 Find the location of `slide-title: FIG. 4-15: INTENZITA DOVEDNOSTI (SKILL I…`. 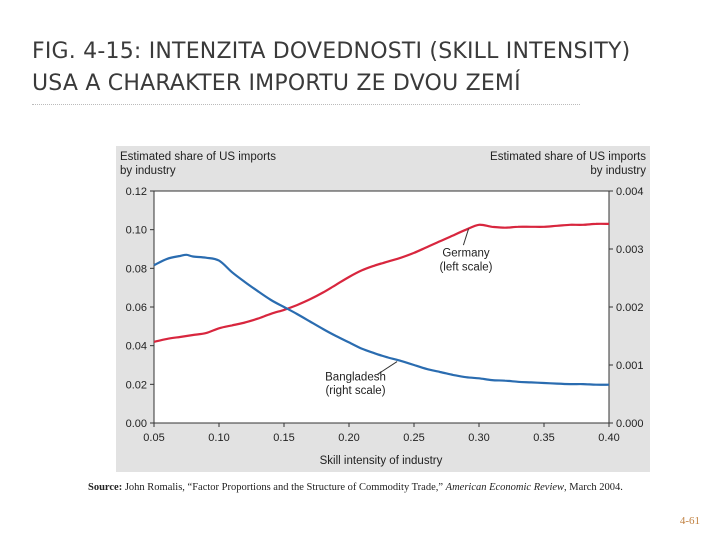

slide-title: FIG. 4-15: INTENZITA DOVEDNOSTI (SKILL I… is located at coordinates (372, 68).